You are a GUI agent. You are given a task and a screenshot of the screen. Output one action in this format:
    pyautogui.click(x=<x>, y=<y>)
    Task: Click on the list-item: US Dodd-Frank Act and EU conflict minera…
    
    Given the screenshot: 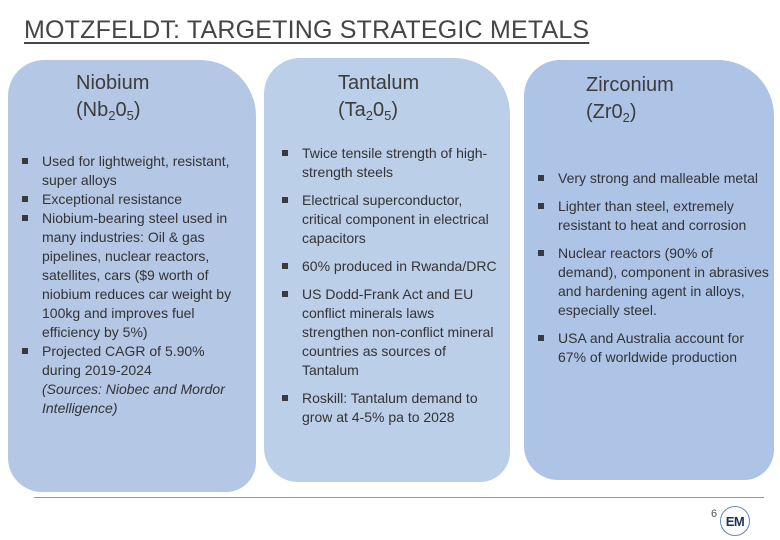 What is the action you would take?
    pyautogui.click(x=393, y=332)
    